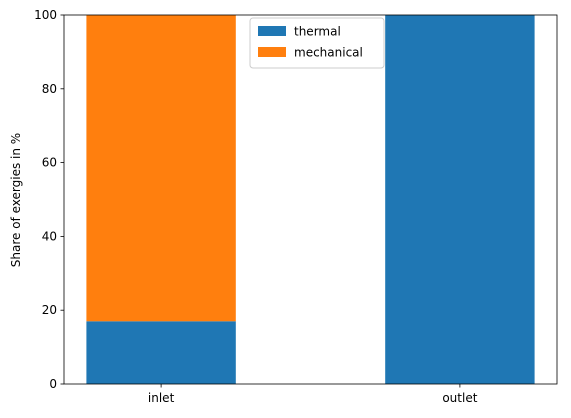 Image resolution: width=571 pixels, height=418 pixels. I want to click on bar-thermal-inlet, so click(161, 352).